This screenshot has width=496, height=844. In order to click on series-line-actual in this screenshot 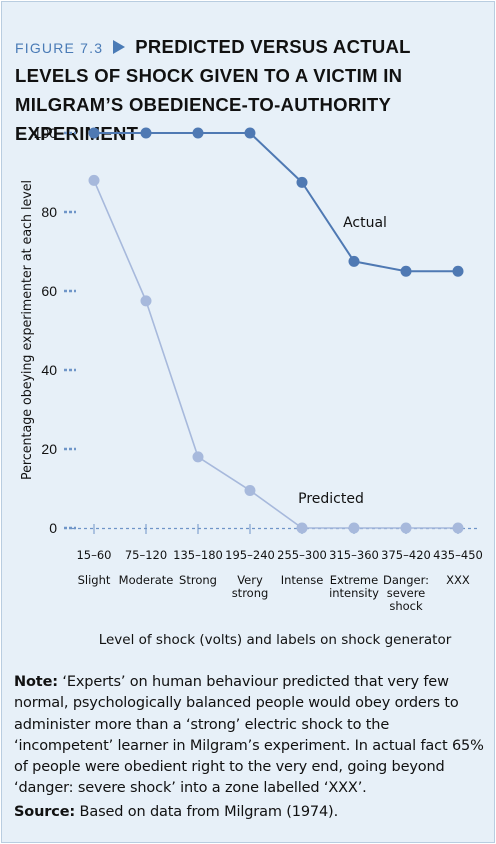, I will do `click(276, 202)`.